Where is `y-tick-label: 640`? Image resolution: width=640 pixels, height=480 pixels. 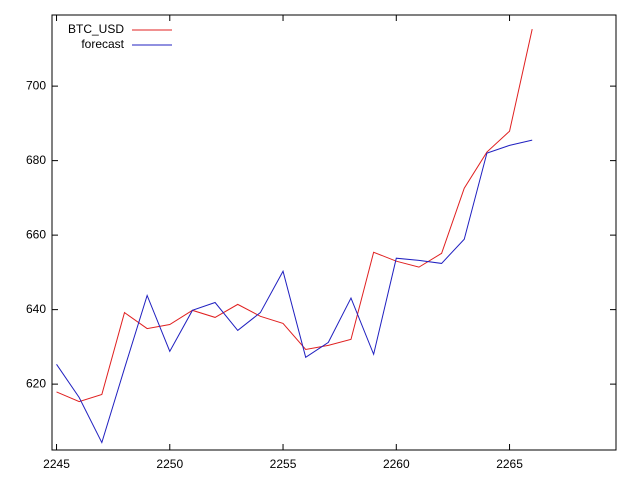 y-tick-label: 640 is located at coordinates (36, 309).